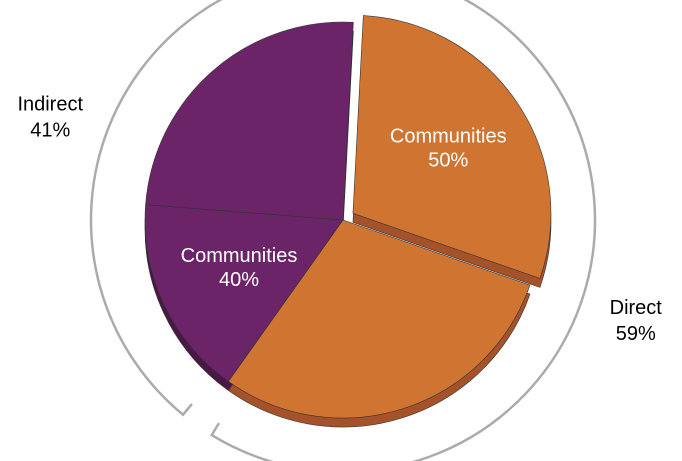 The height and width of the screenshot is (461, 682). I want to click on slice-value-label: 40%, so click(239, 280).